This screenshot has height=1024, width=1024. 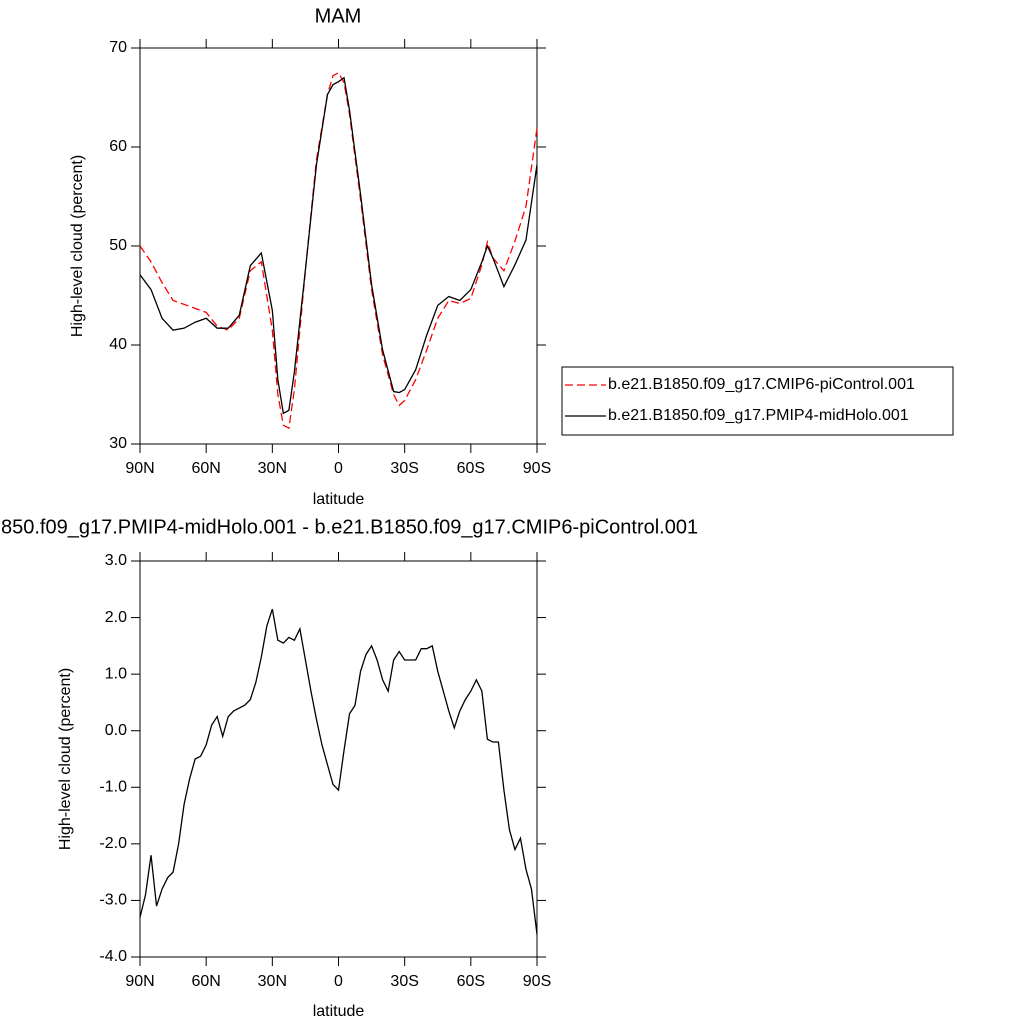 What do you see at coordinates (113, 787) in the screenshot?
I see `y-tick-label: -1.0` at bounding box center [113, 787].